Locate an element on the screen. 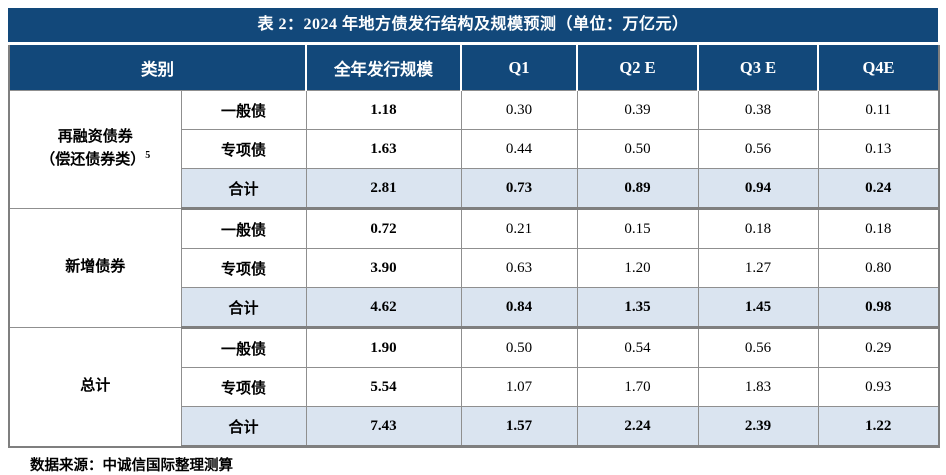 The width and height of the screenshot is (946, 475). cell-q1: 0.84 is located at coordinates (519, 308).